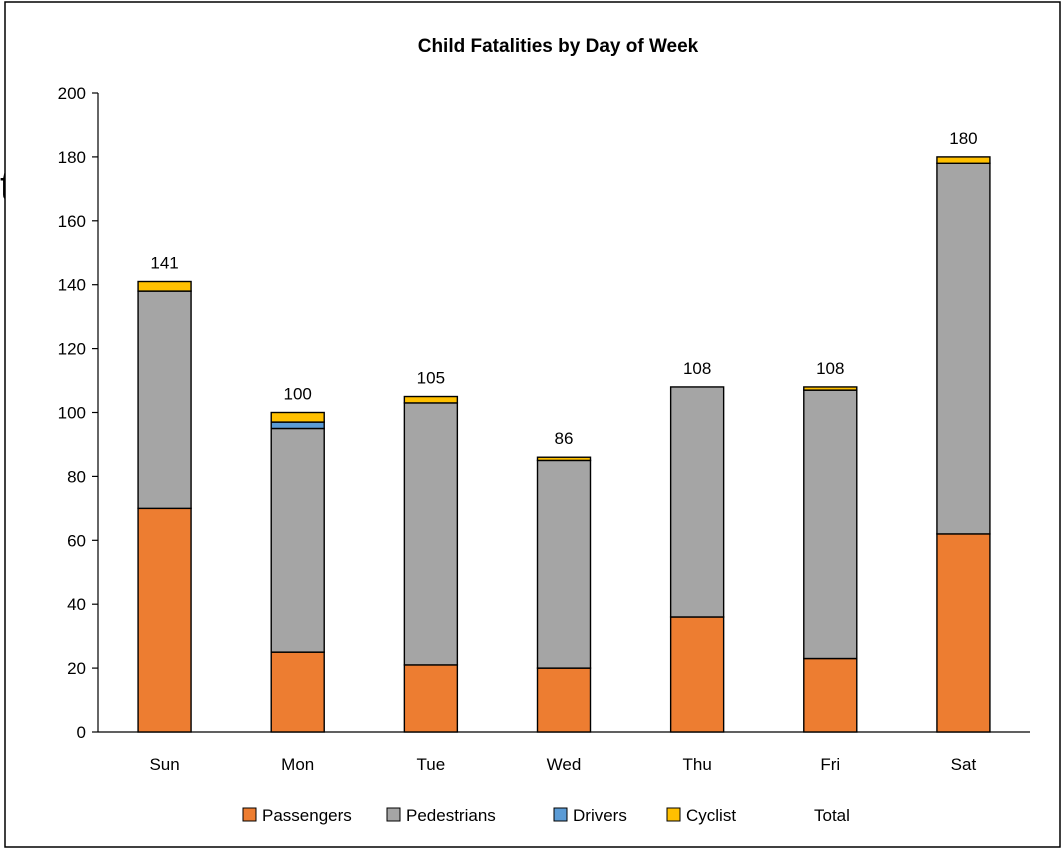 The image size is (1061, 850). What do you see at coordinates (81, 732) in the screenshot?
I see `y-tick-label: 0` at bounding box center [81, 732].